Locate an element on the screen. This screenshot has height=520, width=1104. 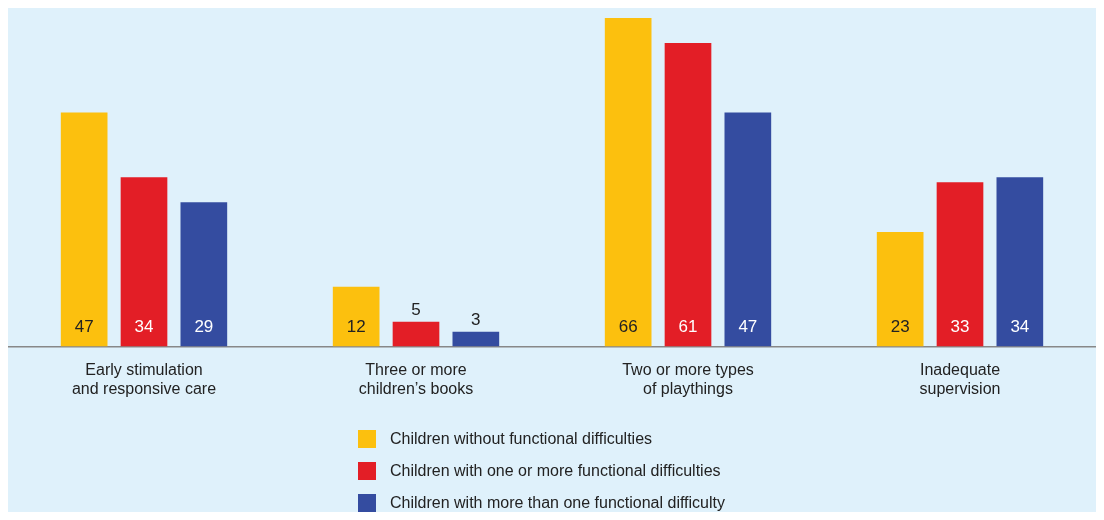
x-tick-label: Early stimulation and responsive care is located at coordinates (144, 378).